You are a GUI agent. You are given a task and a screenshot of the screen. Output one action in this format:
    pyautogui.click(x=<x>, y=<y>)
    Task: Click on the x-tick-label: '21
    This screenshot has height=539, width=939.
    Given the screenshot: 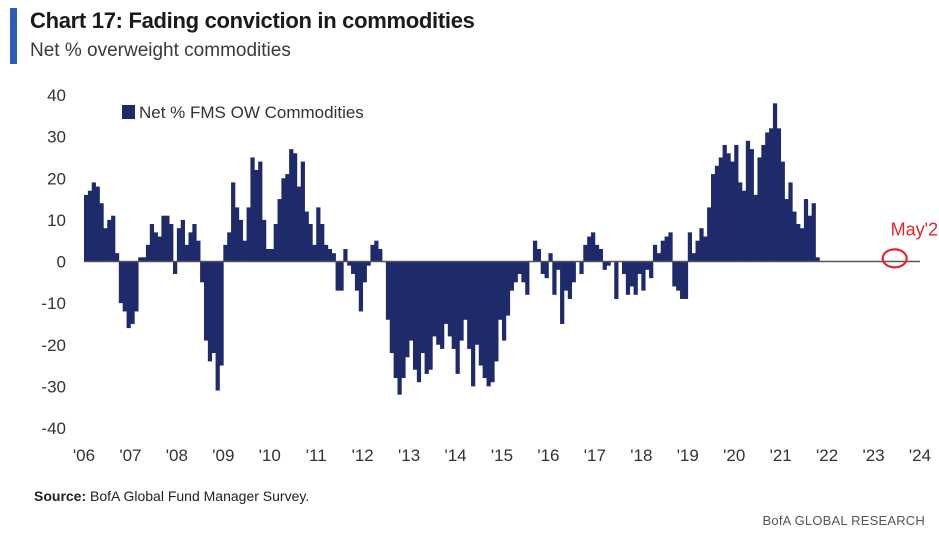 What is the action you would take?
    pyautogui.click(x=781, y=455)
    